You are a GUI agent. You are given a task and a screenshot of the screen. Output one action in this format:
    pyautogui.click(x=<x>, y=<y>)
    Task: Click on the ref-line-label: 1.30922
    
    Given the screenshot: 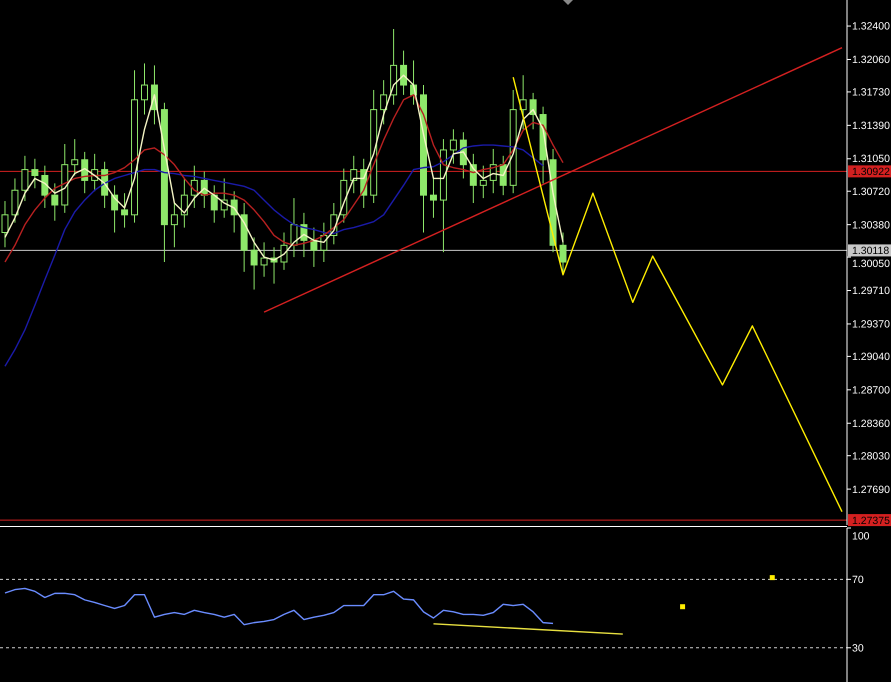 What is the action you would take?
    pyautogui.click(x=871, y=172)
    